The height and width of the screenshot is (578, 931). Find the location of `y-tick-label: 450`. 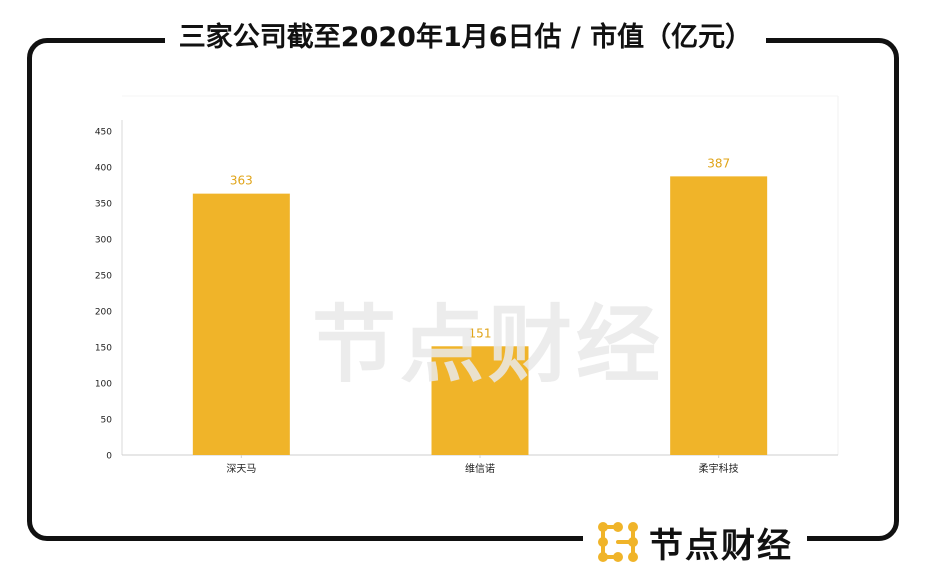

y-tick-label: 450 is located at coordinates (103, 133).